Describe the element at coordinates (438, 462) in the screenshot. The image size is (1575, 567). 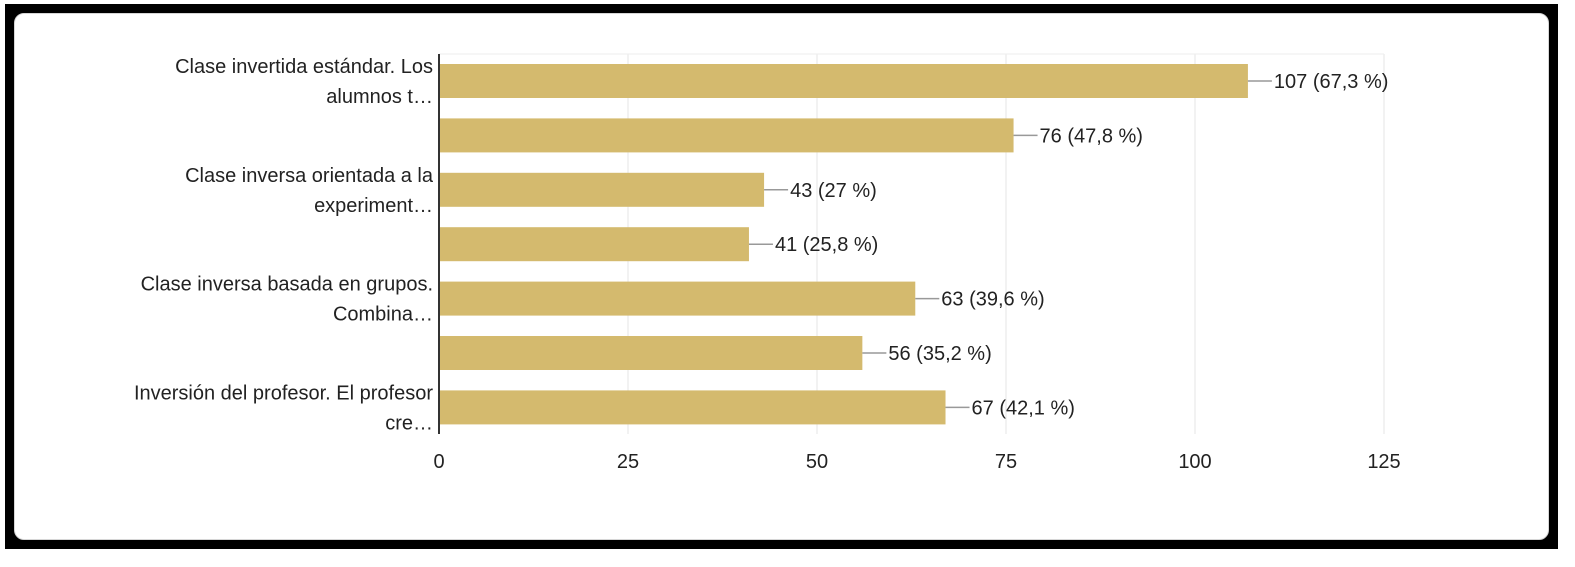
I see `x-tick-label: 0` at that location.